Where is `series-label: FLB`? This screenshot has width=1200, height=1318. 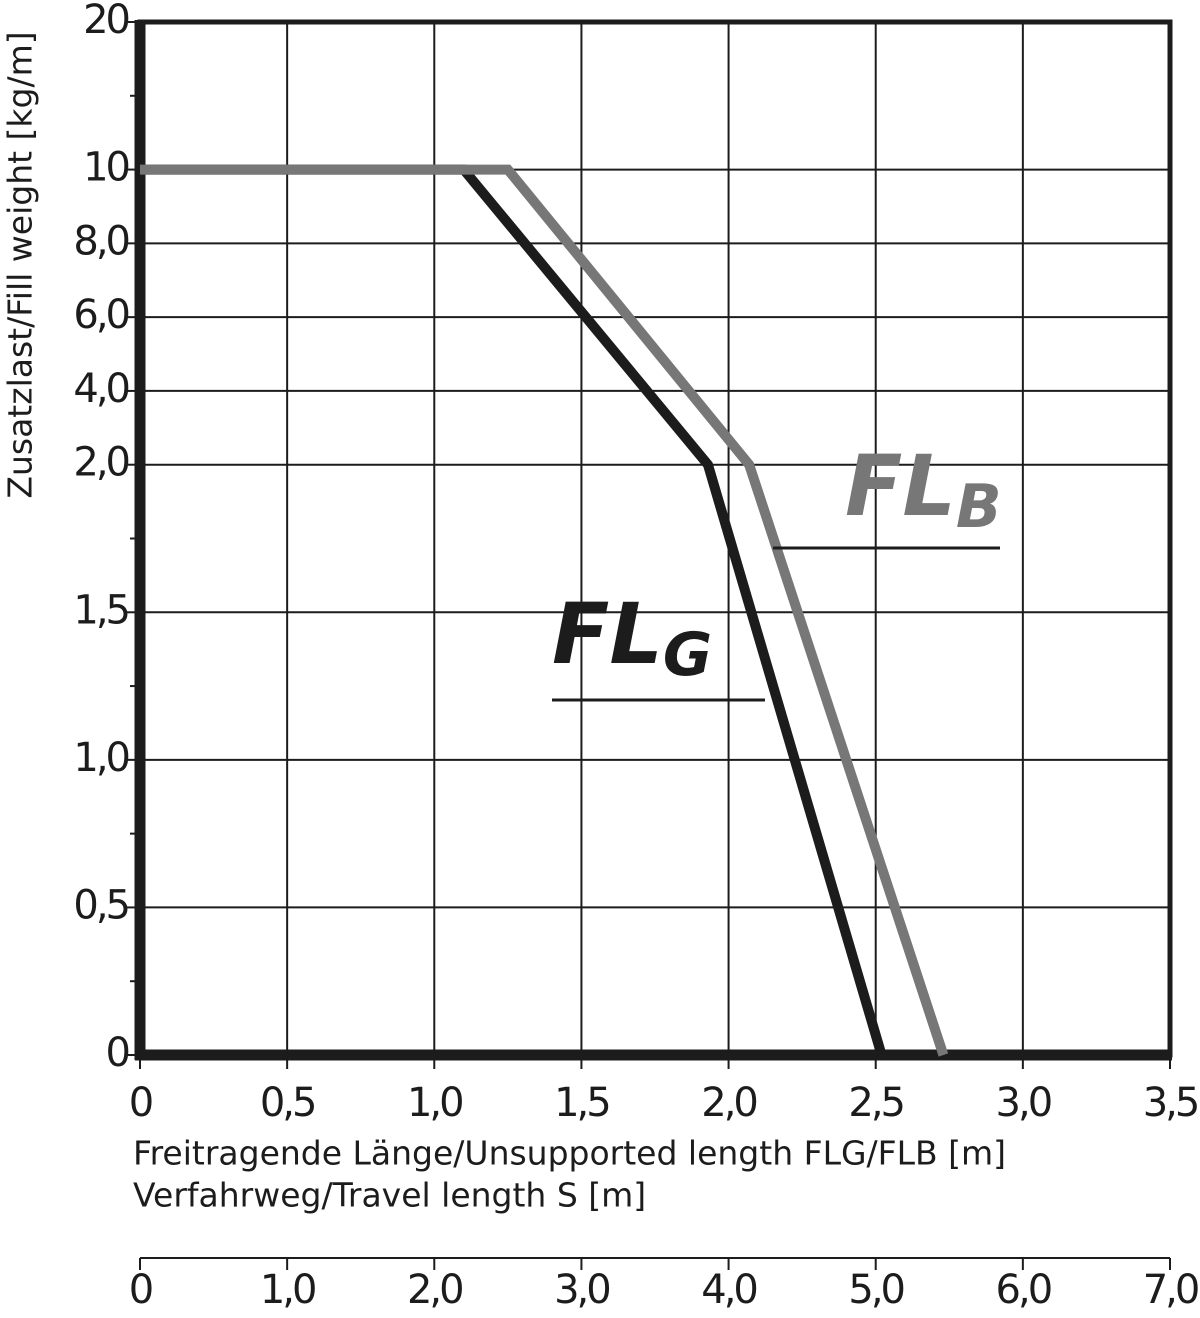
series-label: FLB is located at coordinates (923, 489).